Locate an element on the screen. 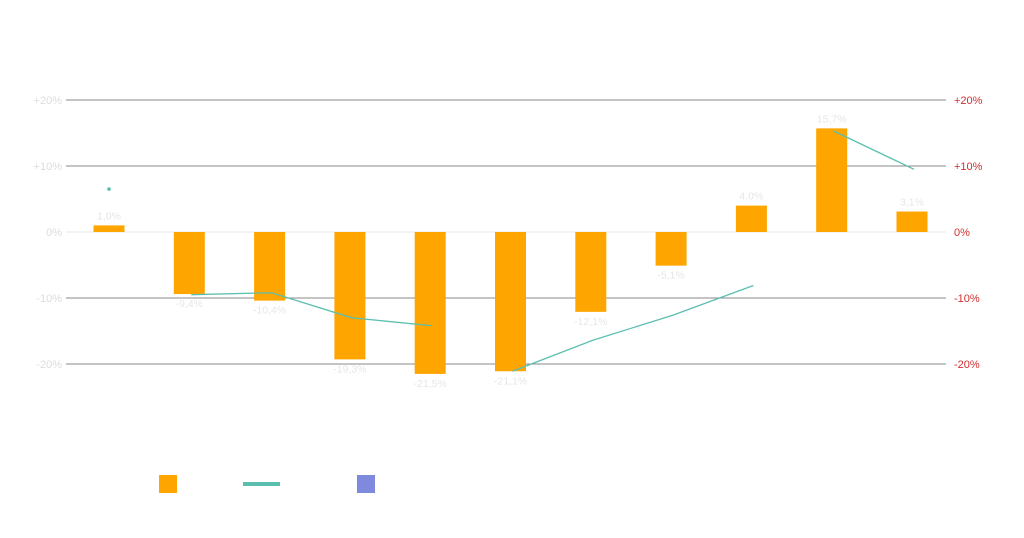 The image size is (1024, 538). right-tick-label: +10% is located at coordinates (968, 167).